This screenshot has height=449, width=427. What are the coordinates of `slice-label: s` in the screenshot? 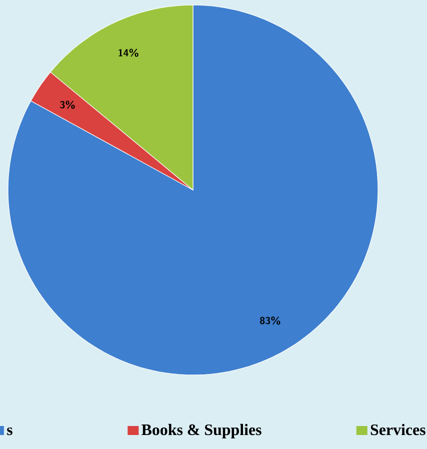 It's located at (9, 431).